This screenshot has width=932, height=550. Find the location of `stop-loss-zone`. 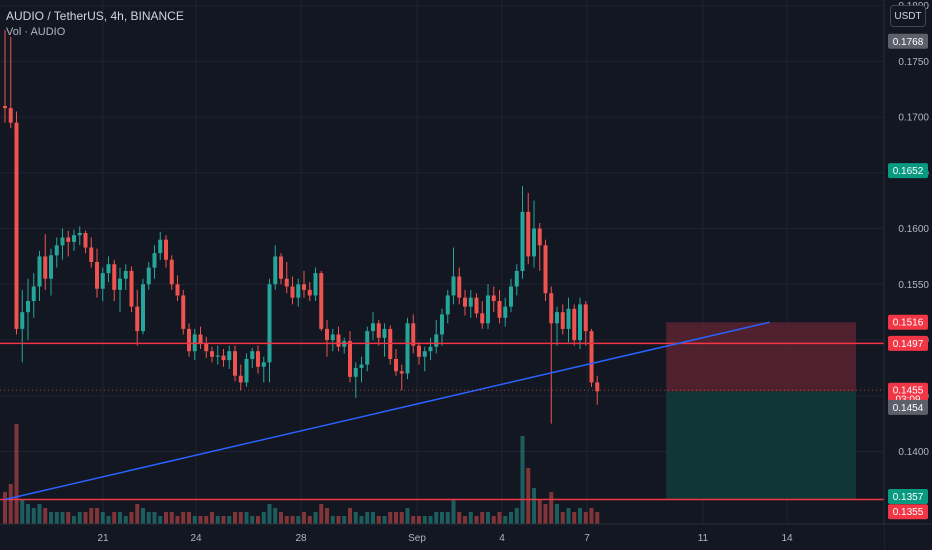

stop-loss-zone is located at coordinates (761, 357).